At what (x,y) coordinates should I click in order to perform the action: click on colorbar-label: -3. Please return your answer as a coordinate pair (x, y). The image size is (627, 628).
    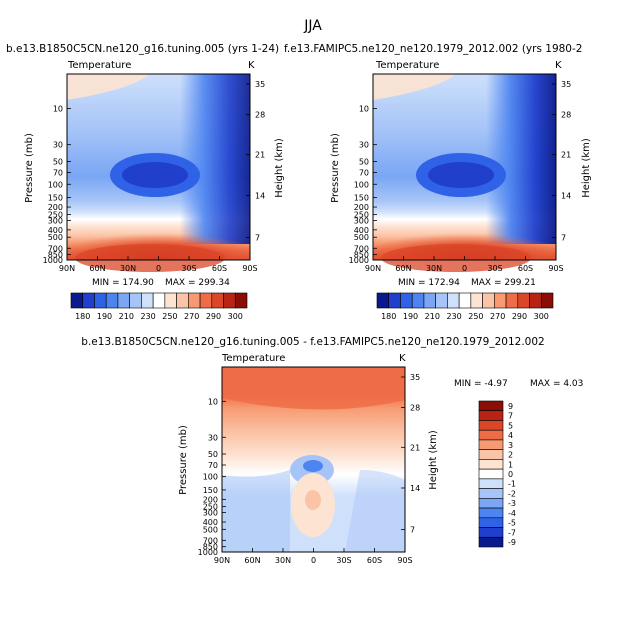
    Looking at the image, I should click on (512, 503).